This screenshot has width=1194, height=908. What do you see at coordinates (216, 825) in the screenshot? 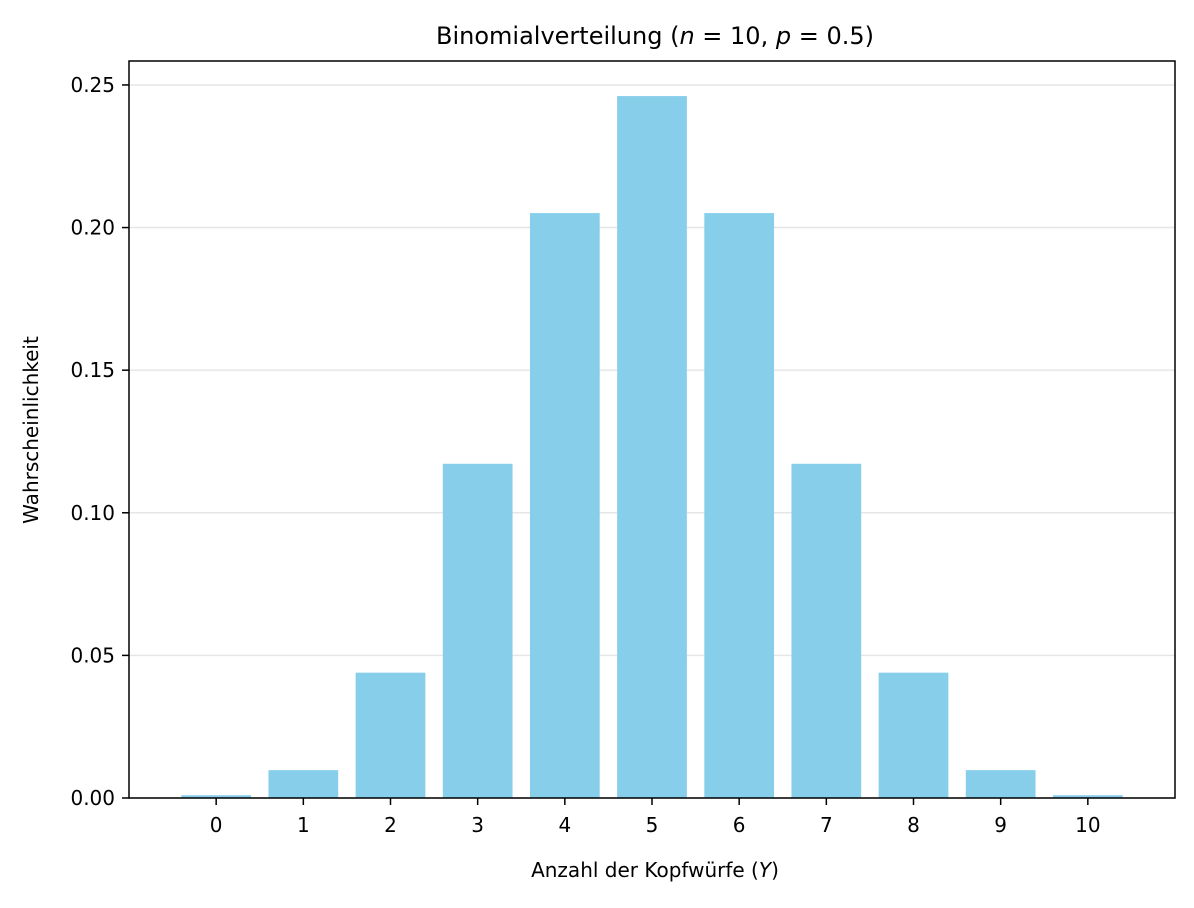
I see `x-tick-label: 0` at bounding box center [216, 825].